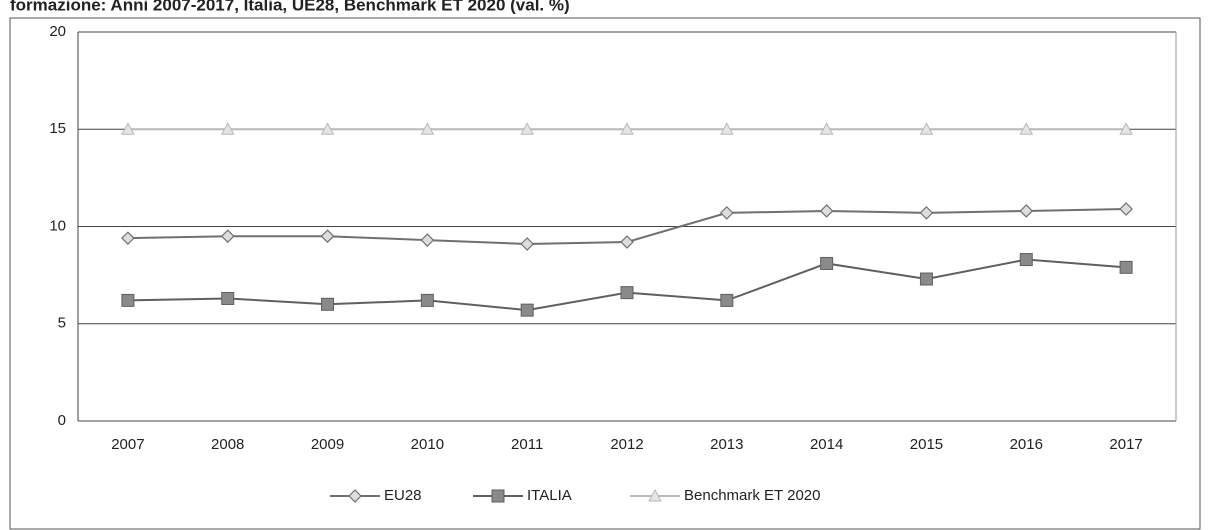 The width and height of the screenshot is (1212, 530). Describe the element at coordinates (227, 444) in the screenshot. I see `x-tick-label: 2008` at that location.